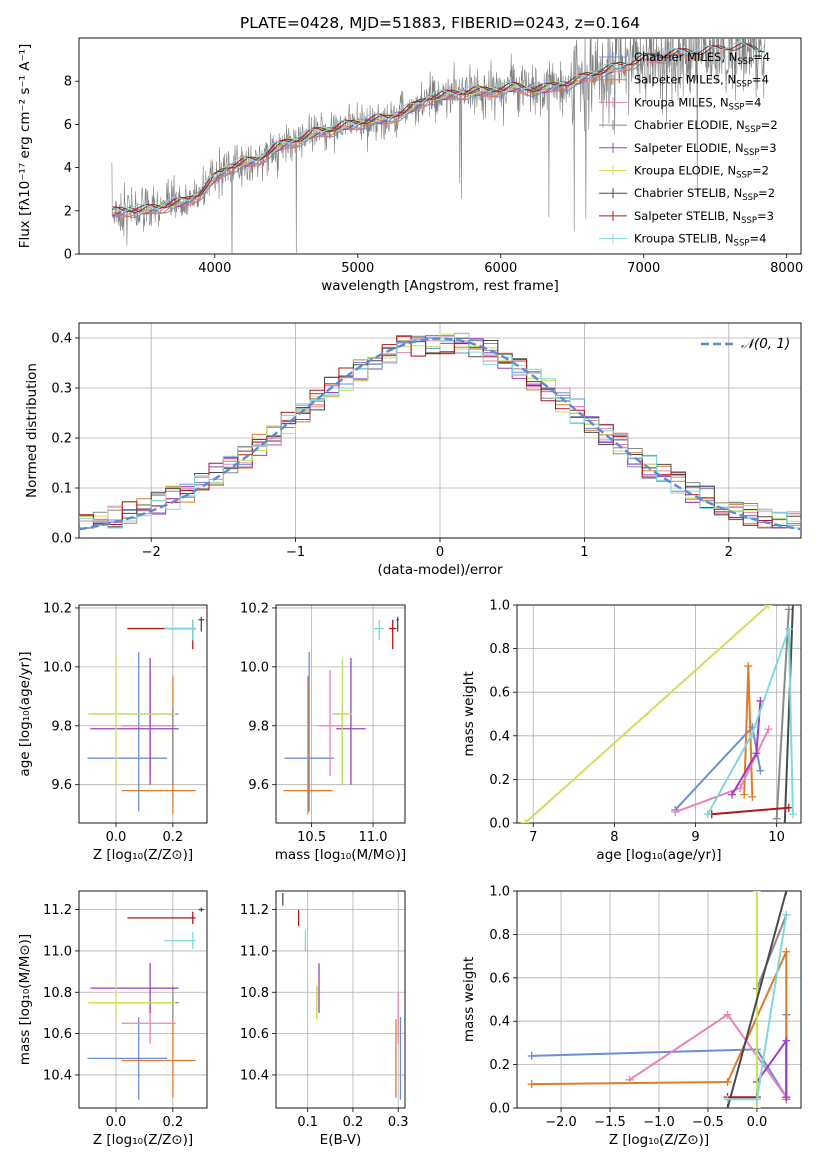  What do you see at coordinates (765, 344) in the screenshot?
I see `legend-label: 𝒩(0, 1)` at bounding box center [765, 344].